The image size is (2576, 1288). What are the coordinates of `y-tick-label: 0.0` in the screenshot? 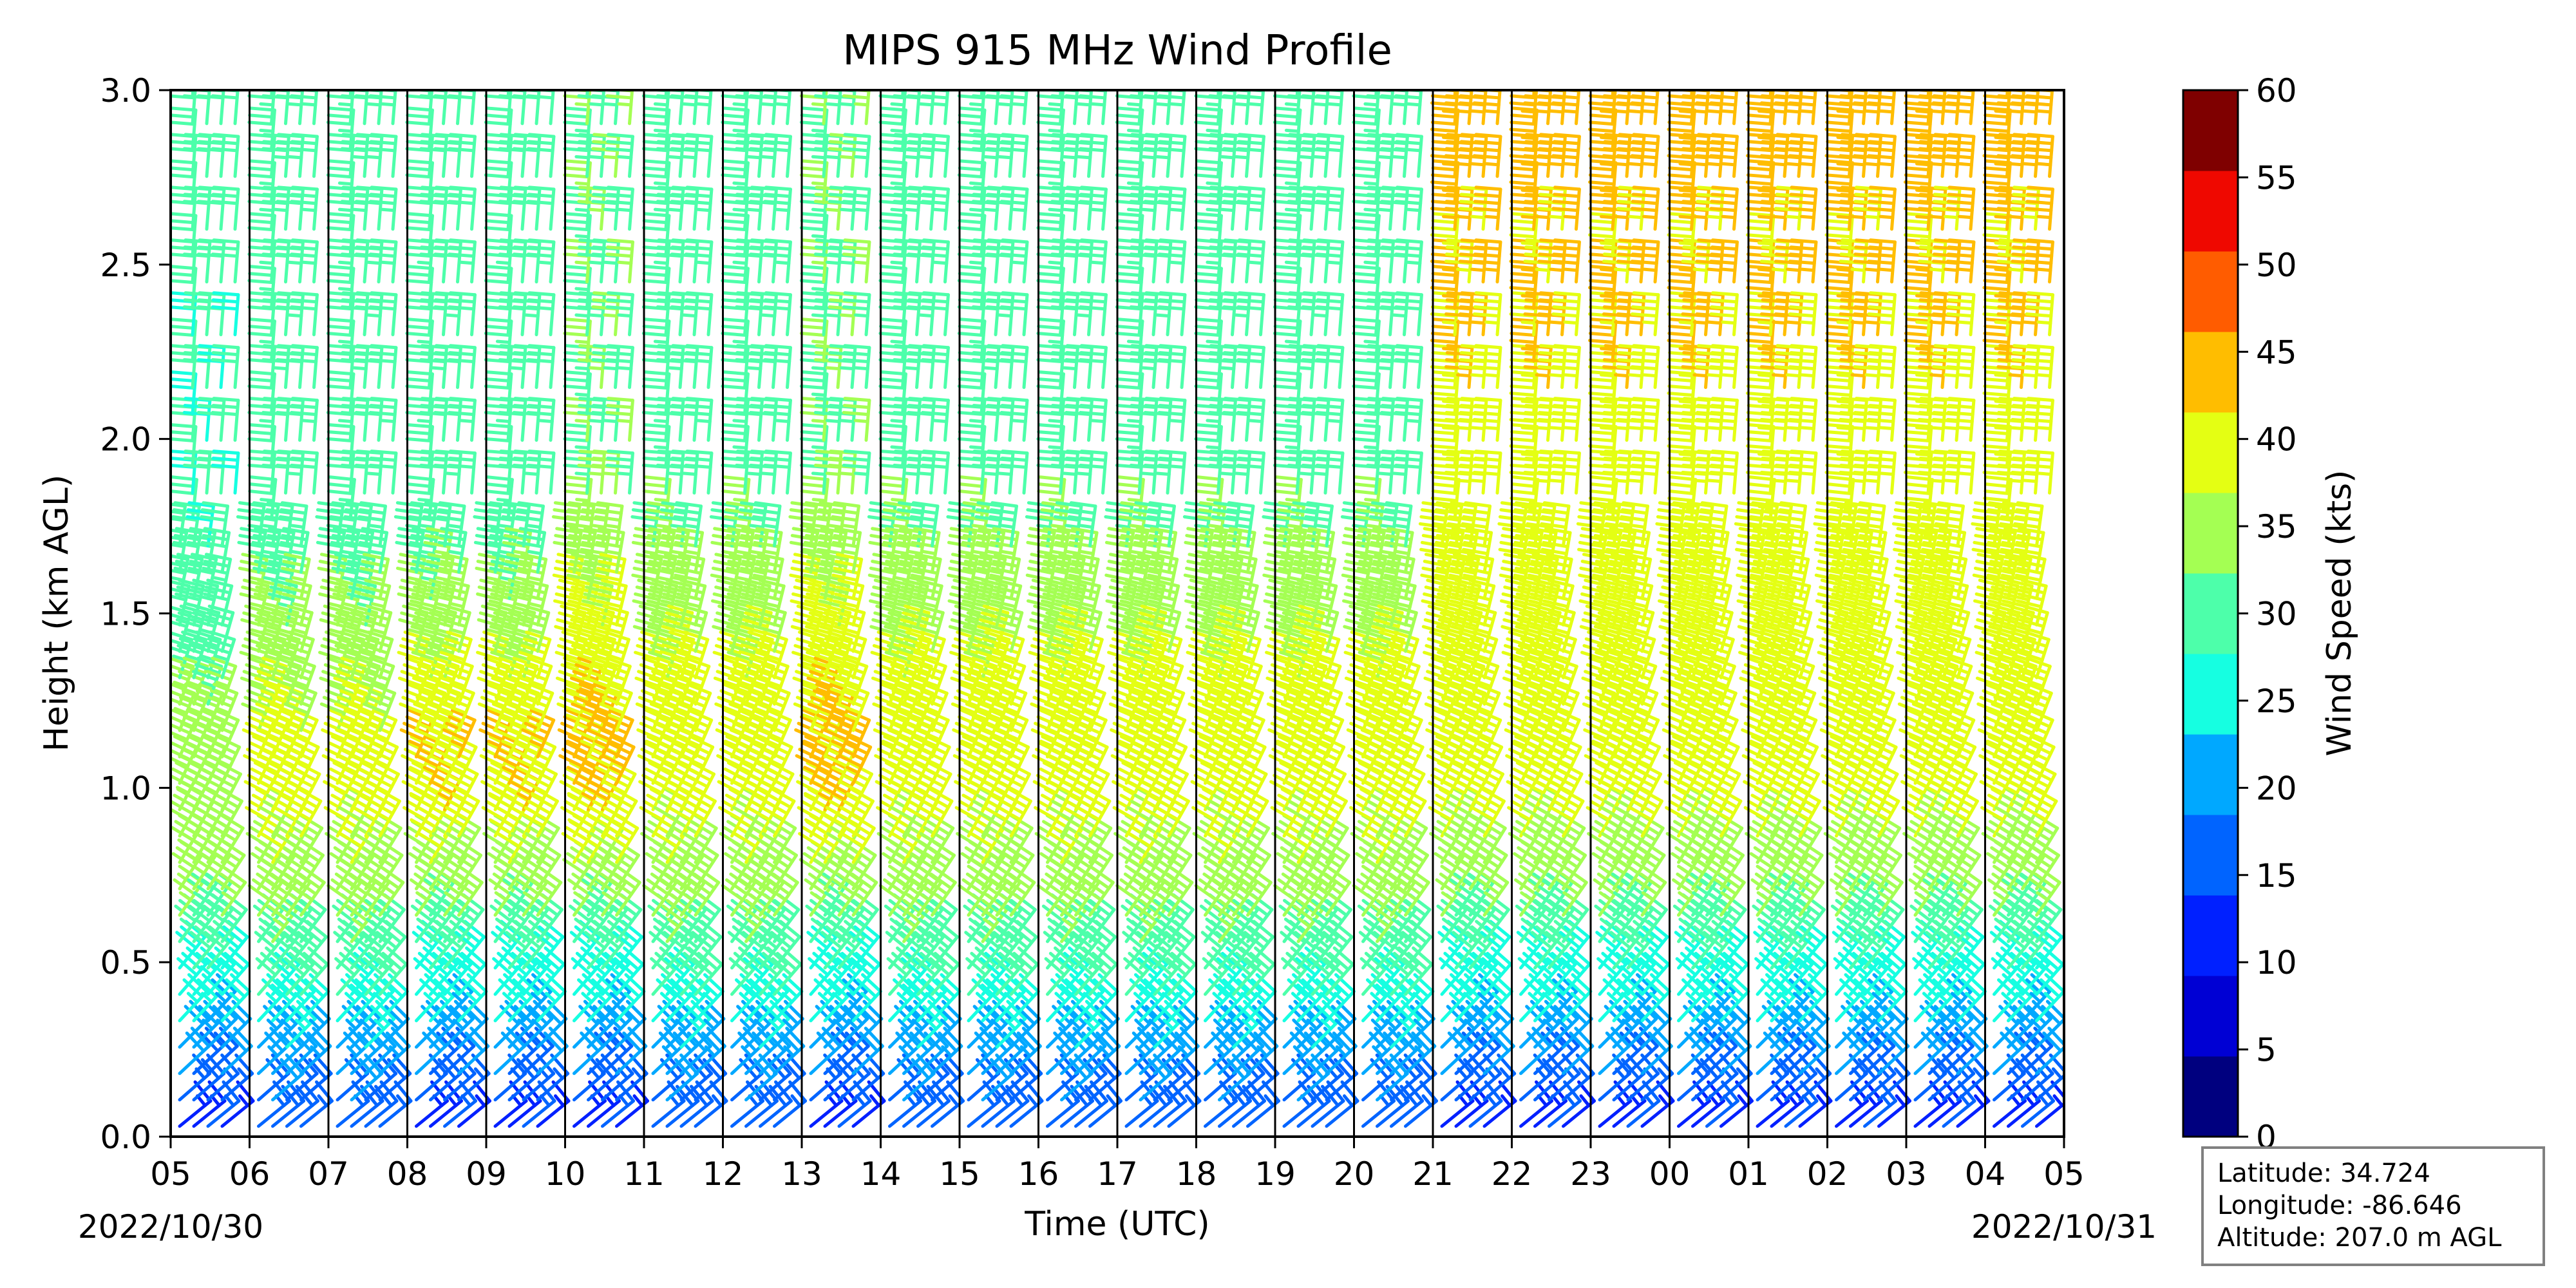 It's located at (125, 1137).